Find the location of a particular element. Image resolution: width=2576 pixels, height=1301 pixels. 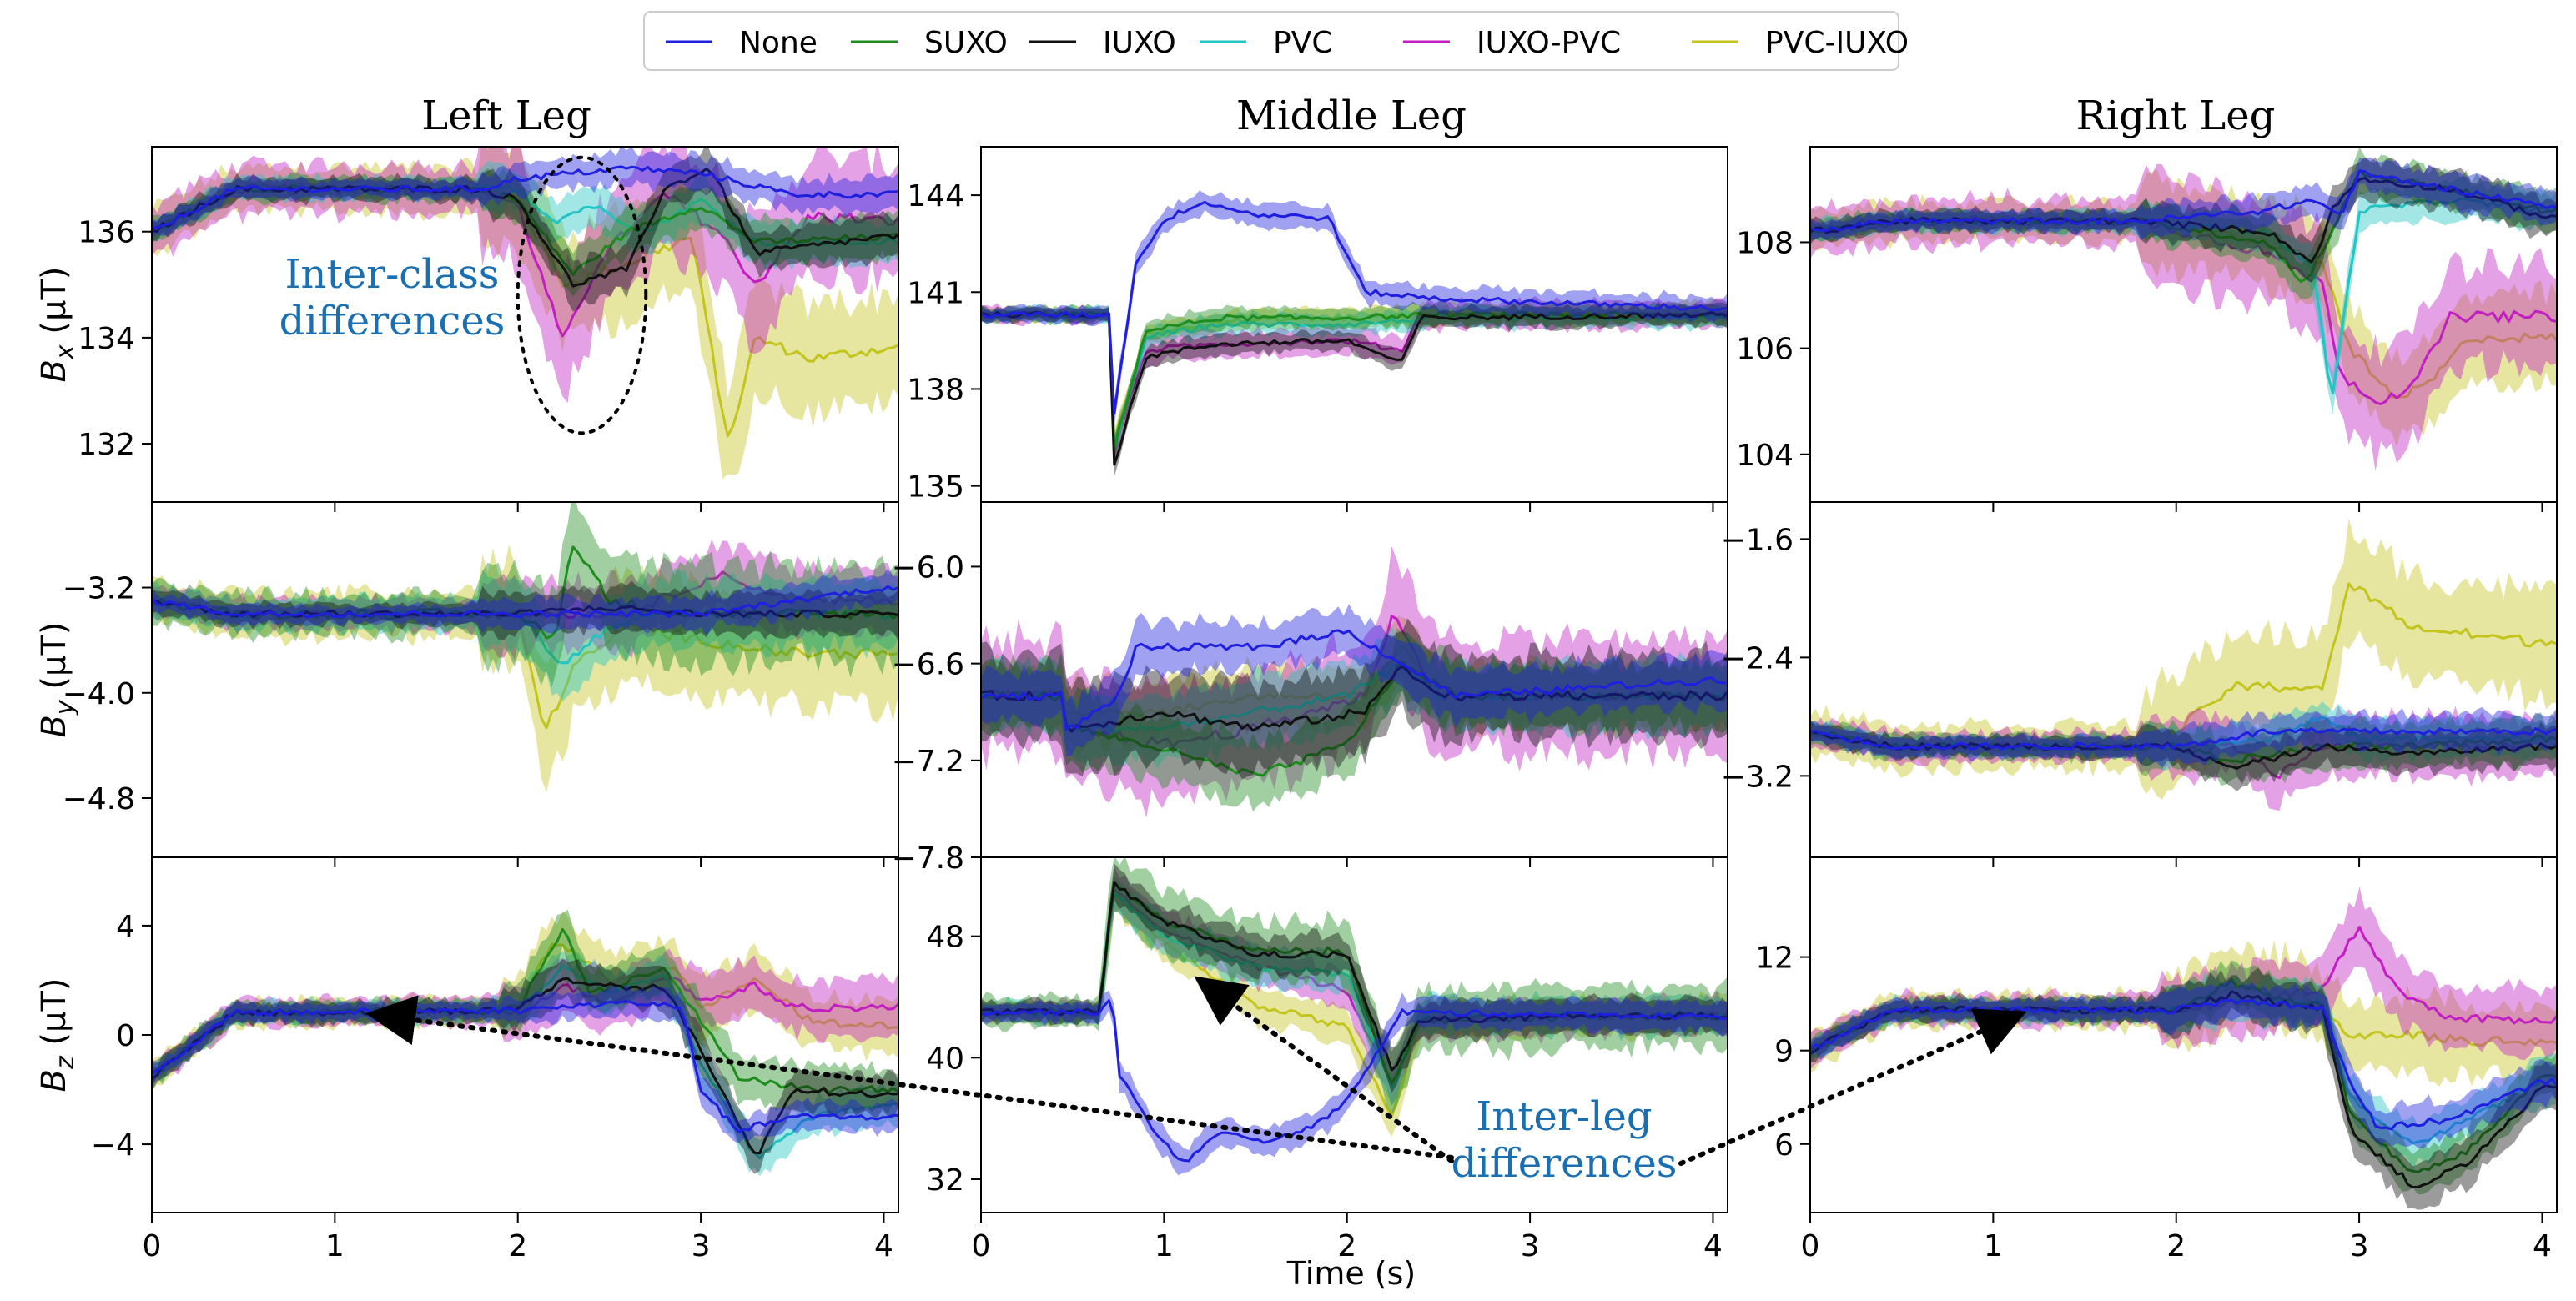

band-none-right-bz is located at coordinates (2183, 1064).